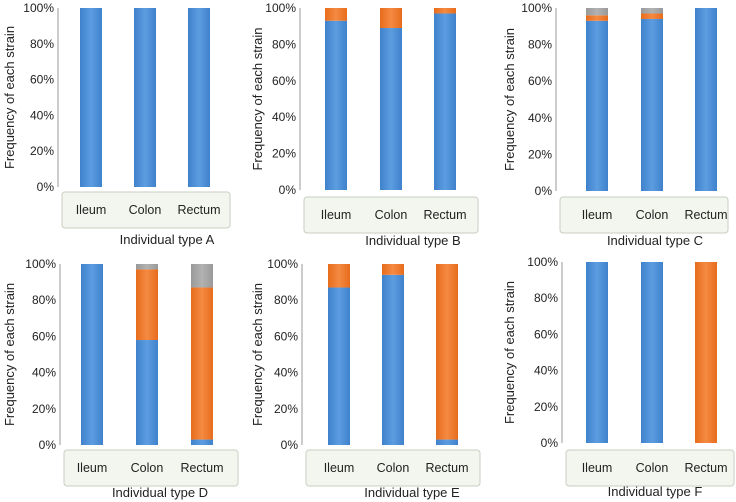 Image resolution: width=736 pixels, height=502 pixels. I want to click on chart-title: Individual type E, so click(412, 492).